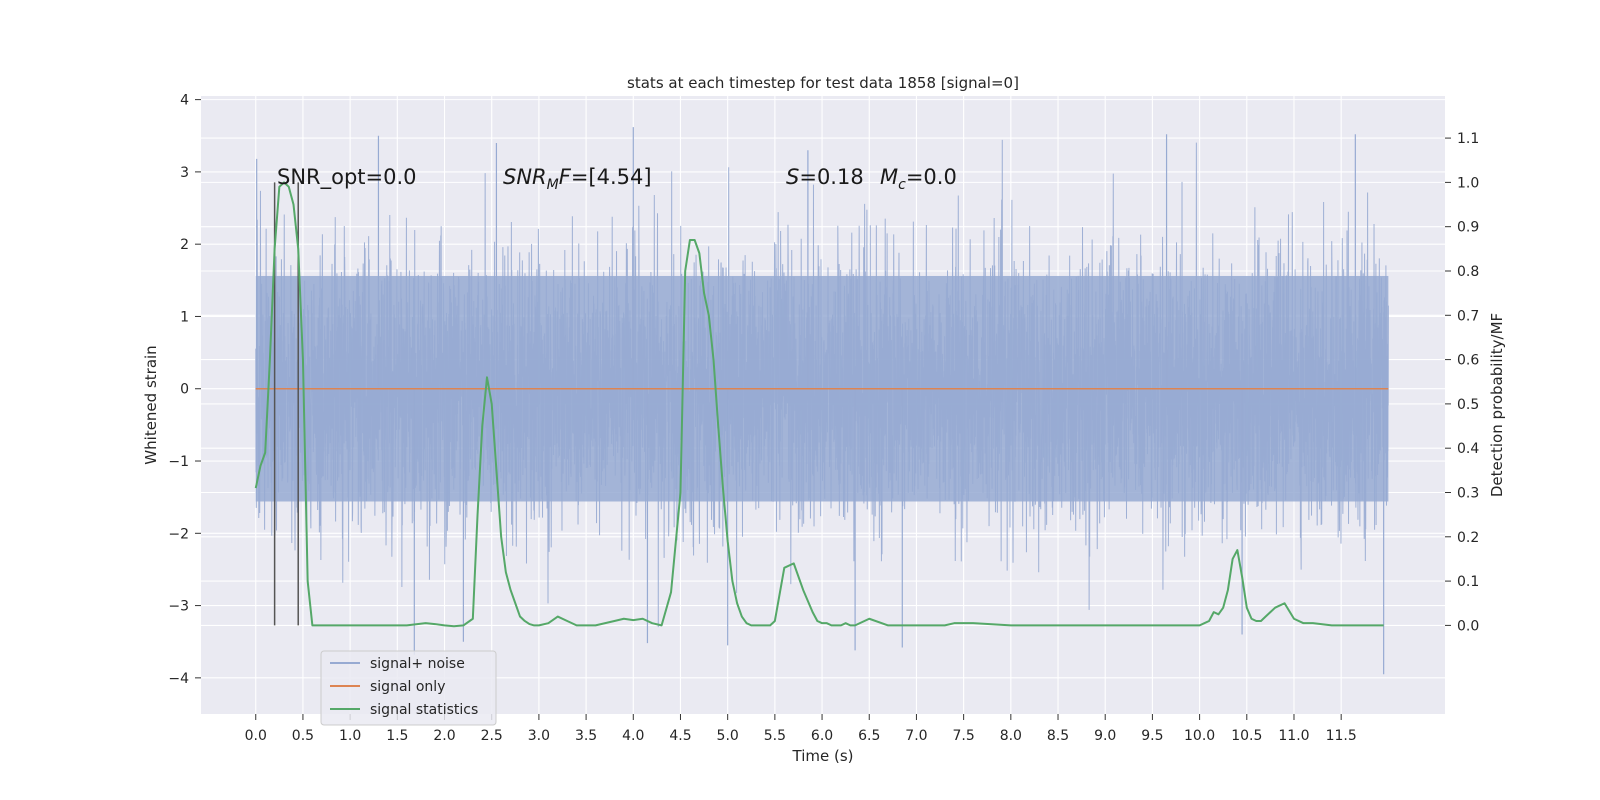 The height and width of the screenshot is (800, 1600). I want to click on legend-label-signal-plus-noise: signal+ noise, so click(417, 664).